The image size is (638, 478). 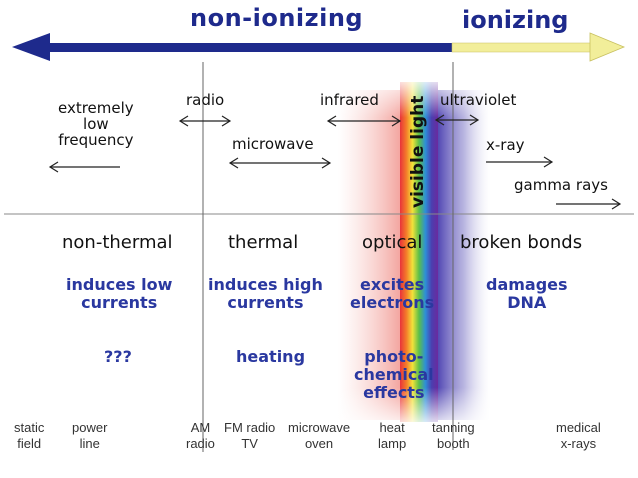 What do you see at coordinates (453, 435) in the screenshot?
I see `source-tanning-booth: tanning booth` at bounding box center [453, 435].